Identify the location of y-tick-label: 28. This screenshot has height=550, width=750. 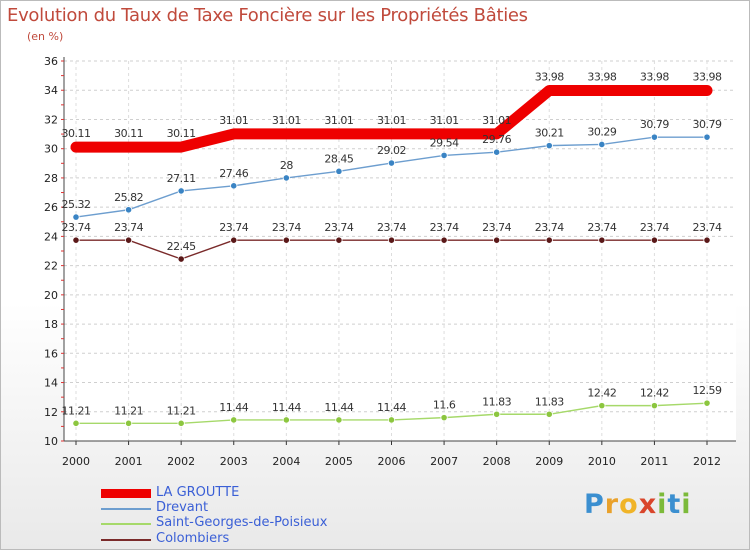
(51, 178).